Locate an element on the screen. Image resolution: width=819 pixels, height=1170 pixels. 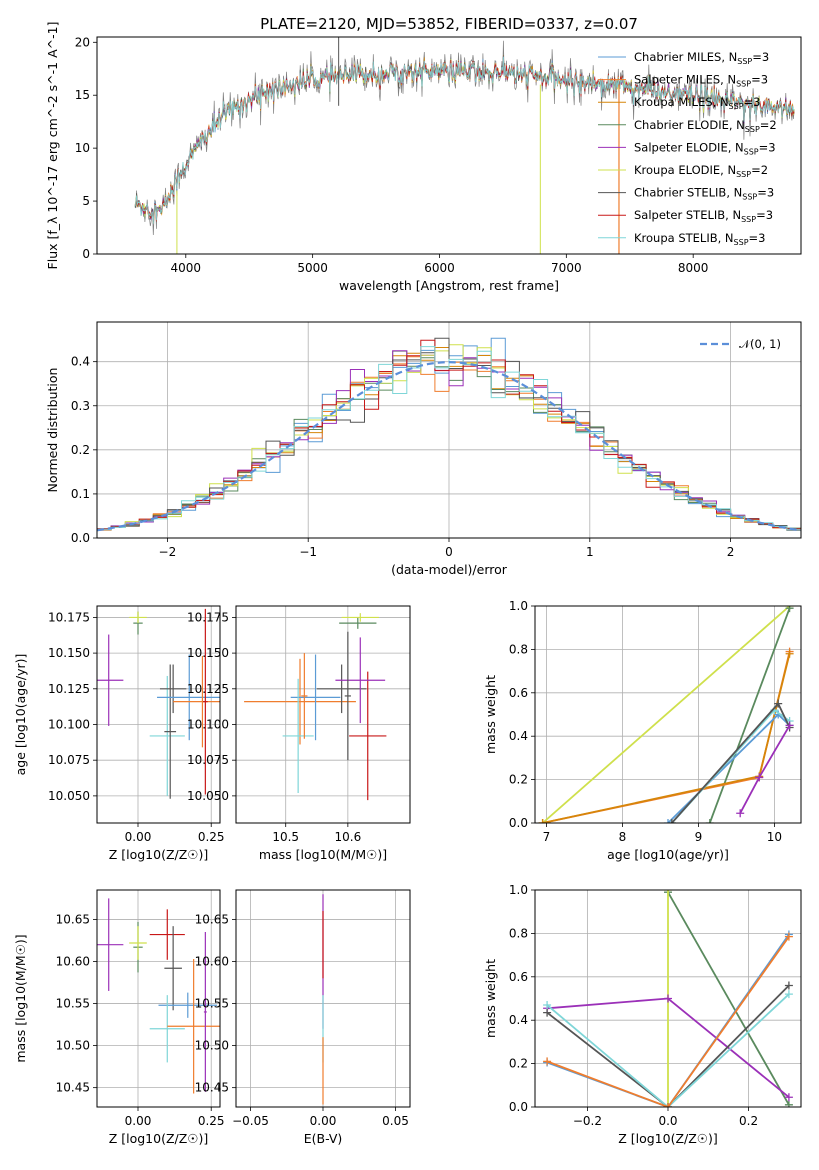
x-tick-label: 7000 is located at coordinates (566, 268).